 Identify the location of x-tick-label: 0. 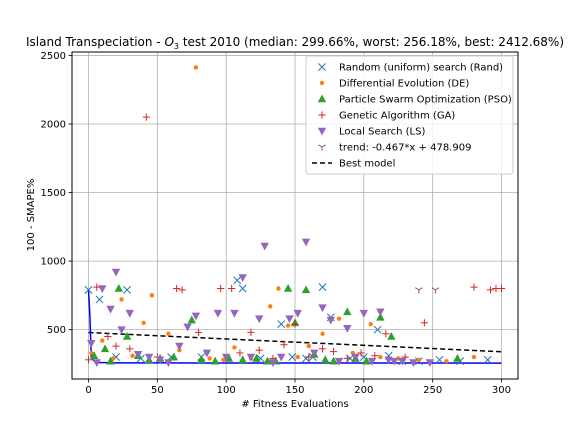
(88, 390).